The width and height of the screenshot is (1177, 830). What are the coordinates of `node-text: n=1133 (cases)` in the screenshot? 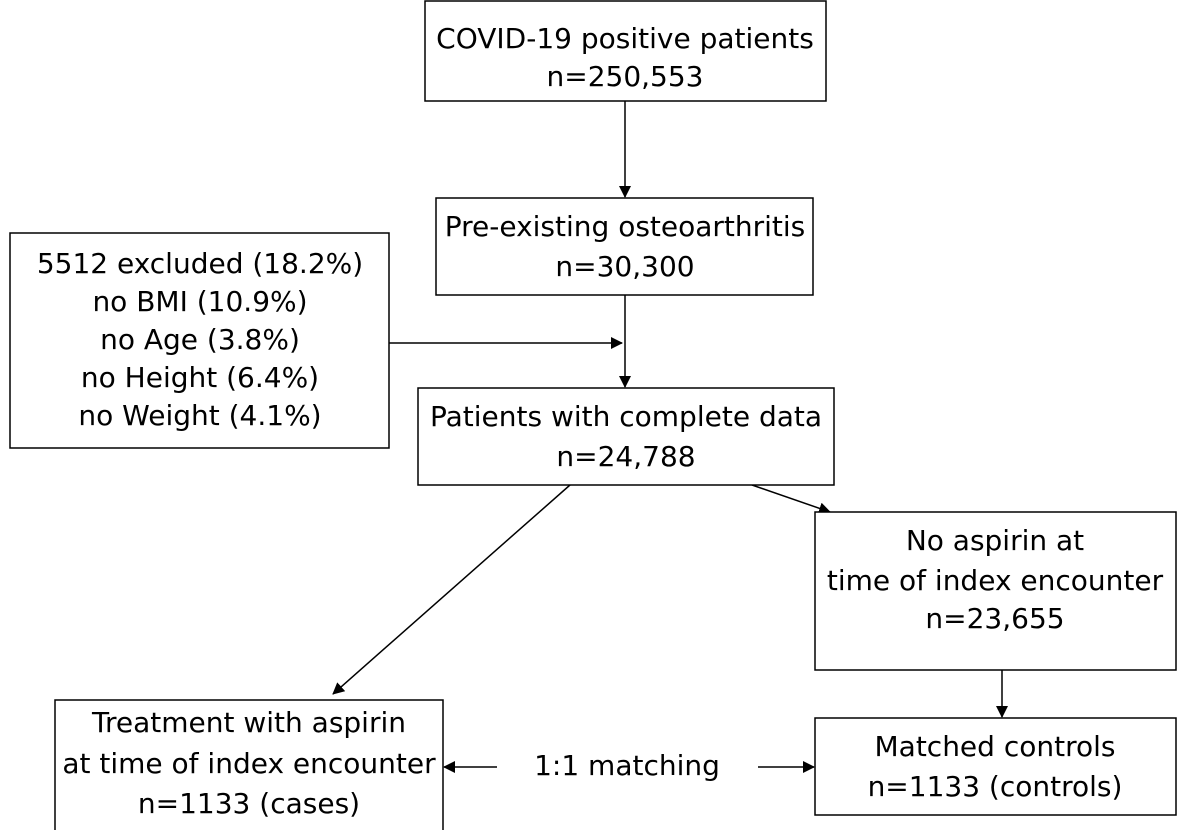 It's located at (249, 803).